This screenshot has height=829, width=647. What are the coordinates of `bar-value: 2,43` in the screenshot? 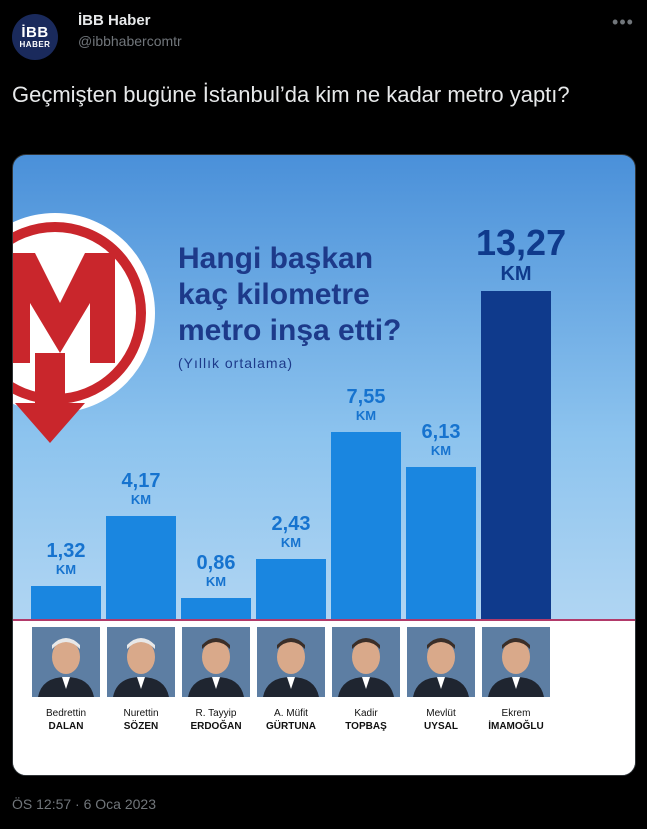 It's located at (291, 524).